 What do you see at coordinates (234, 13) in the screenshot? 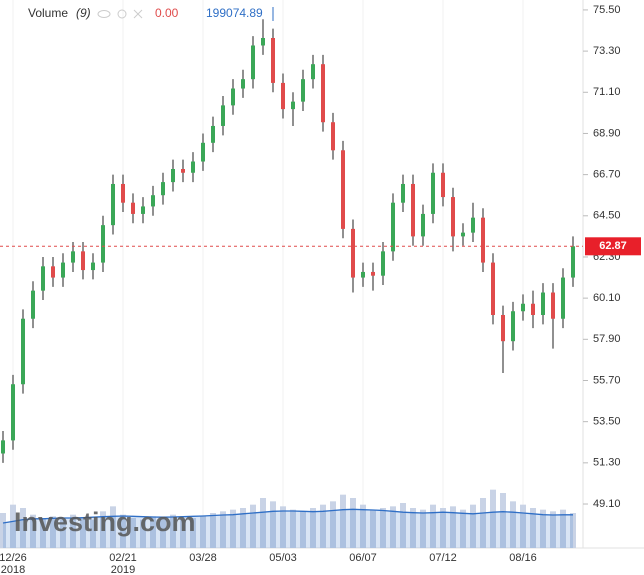
I see `legend-value: 199074.89` at bounding box center [234, 13].